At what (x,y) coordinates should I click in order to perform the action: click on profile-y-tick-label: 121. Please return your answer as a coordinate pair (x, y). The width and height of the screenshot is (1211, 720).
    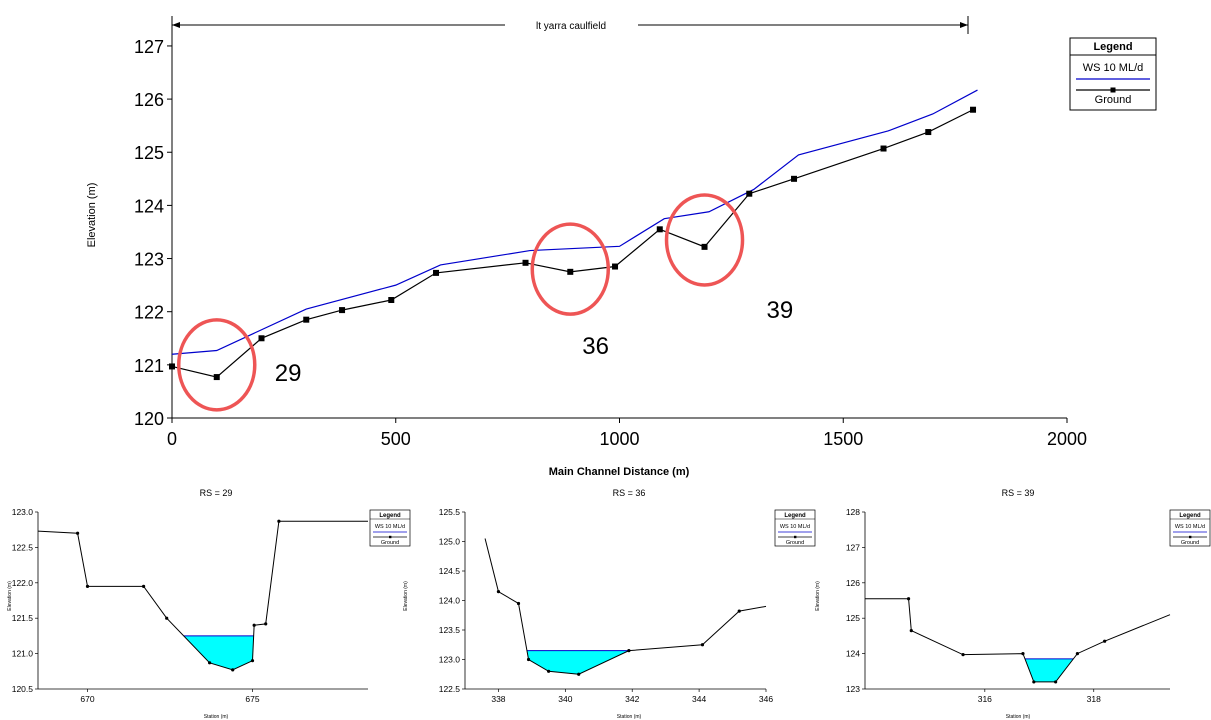
    Looking at the image, I should click on (149, 366).